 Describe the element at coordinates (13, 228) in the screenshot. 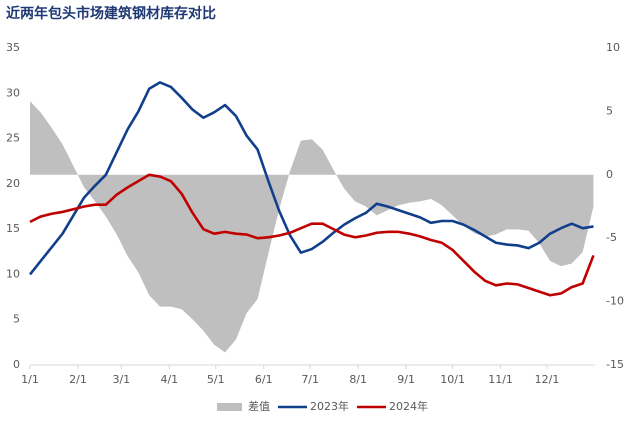

I see `y-tick-label: 15` at that location.